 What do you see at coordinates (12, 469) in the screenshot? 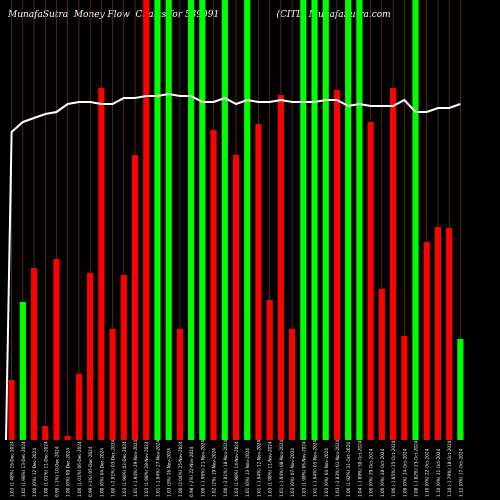
I see `x-tick-label: 1.03 (1.48%) 16-Dec-2024` at bounding box center [12, 469].